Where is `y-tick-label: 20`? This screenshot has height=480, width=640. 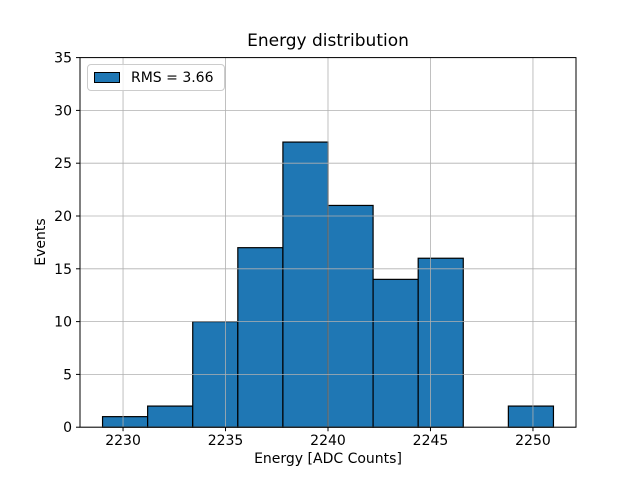 y-tick-label: 20 is located at coordinates (63, 217).